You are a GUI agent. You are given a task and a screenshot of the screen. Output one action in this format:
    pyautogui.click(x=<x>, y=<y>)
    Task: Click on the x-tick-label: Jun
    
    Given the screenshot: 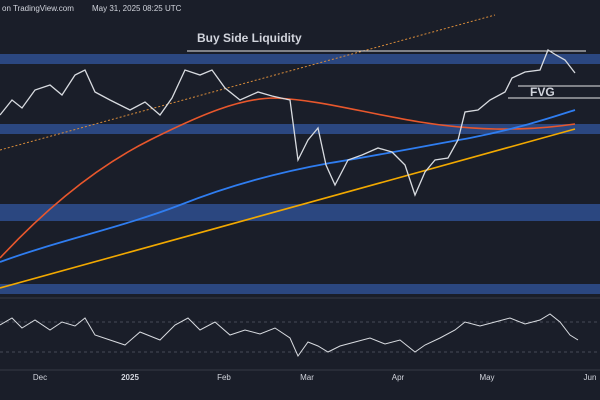 What is the action you would take?
    pyautogui.click(x=590, y=377)
    